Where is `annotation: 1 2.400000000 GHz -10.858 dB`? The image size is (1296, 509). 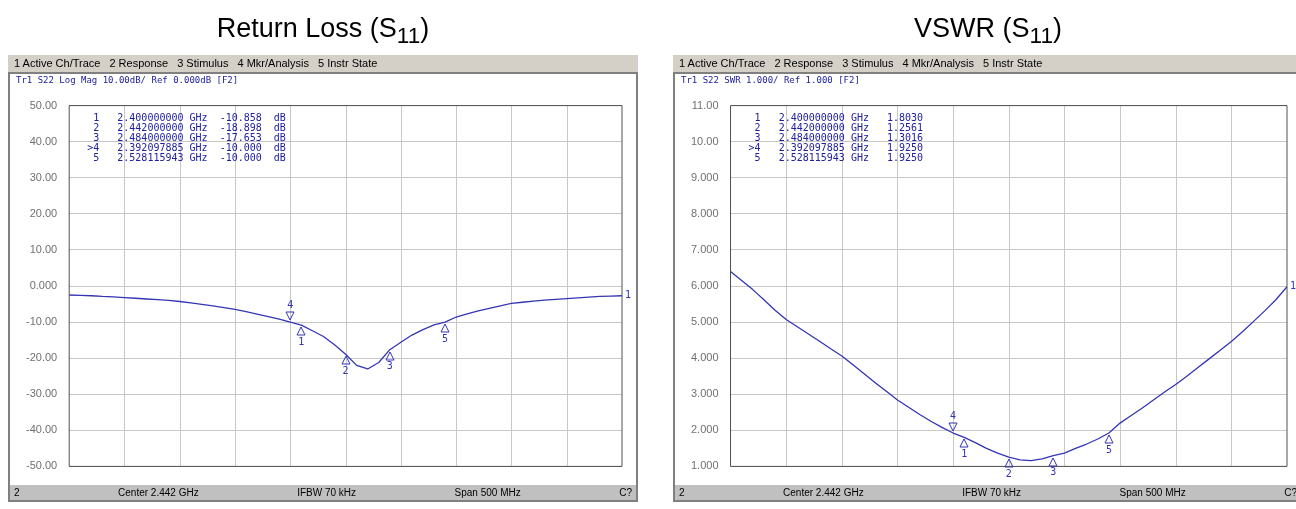
annotation: 1 2.400000000 GHz -10.858 dB is located at coordinates (186, 118).